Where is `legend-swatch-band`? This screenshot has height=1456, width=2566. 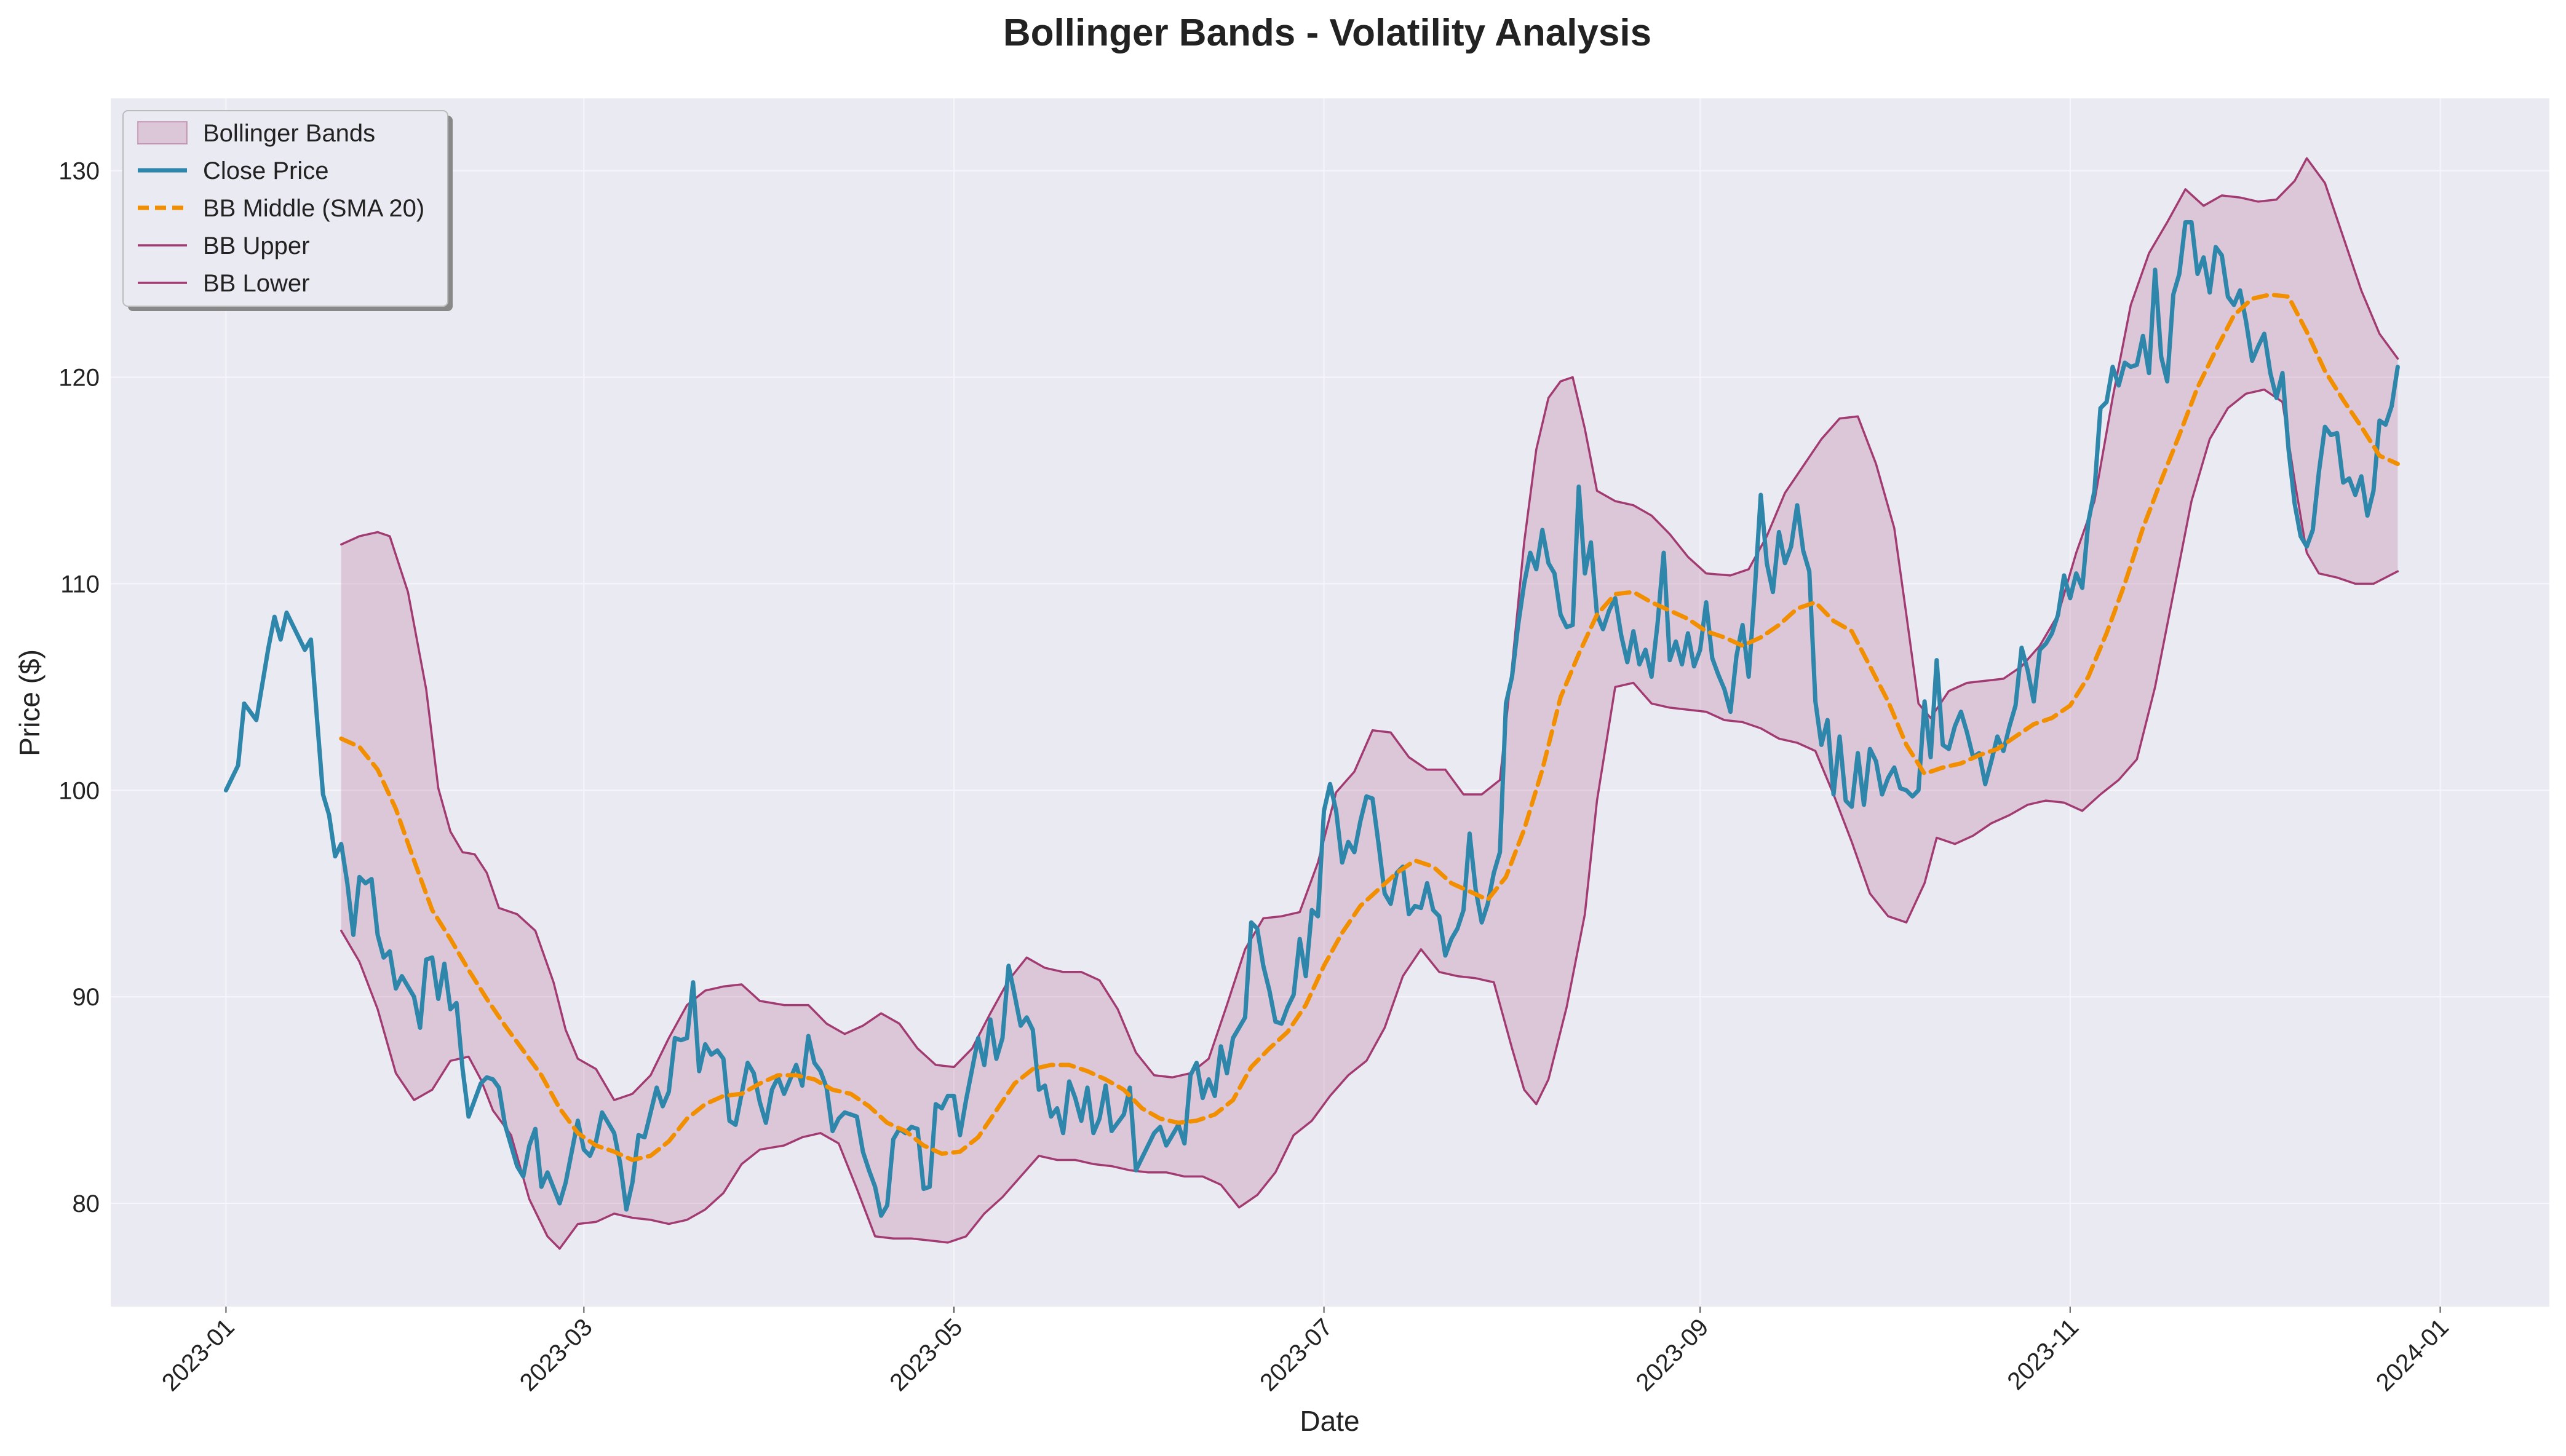
legend-swatch-band is located at coordinates (162, 132).